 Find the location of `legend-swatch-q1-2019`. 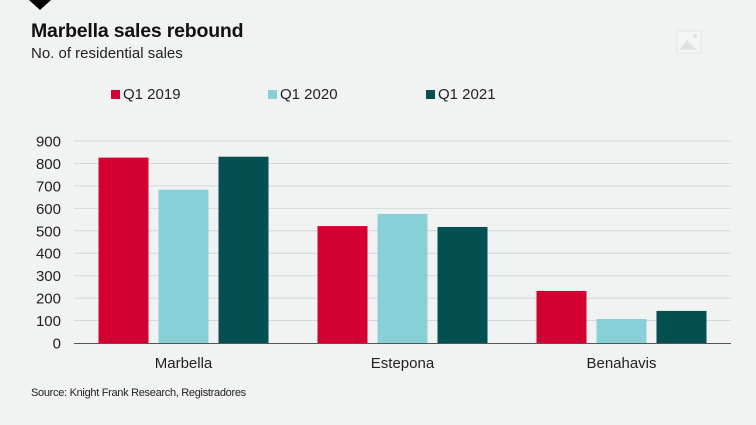

legend-swatch-q1-2019 is located at coordinates (115, 94).